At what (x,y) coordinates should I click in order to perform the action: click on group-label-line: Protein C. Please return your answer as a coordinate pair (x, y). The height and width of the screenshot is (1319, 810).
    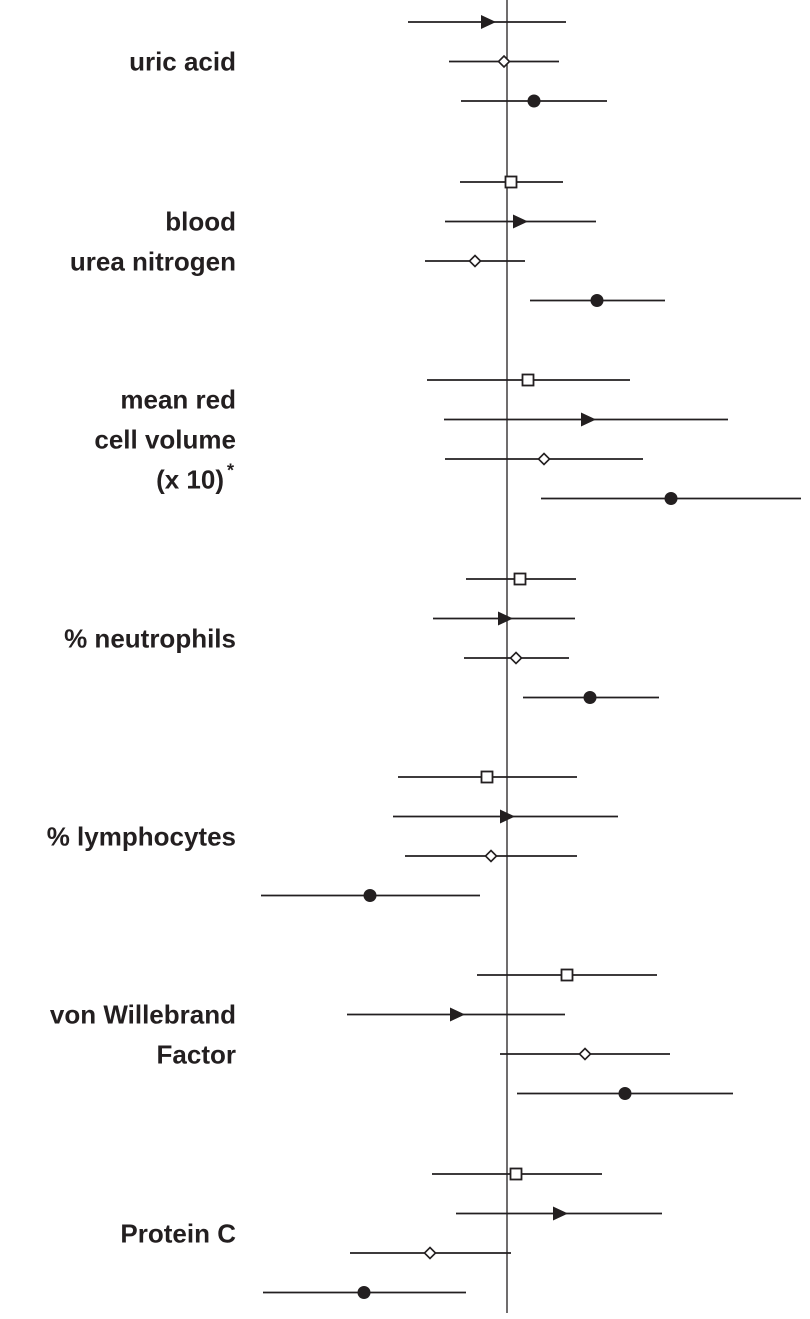
    Looking at the image, I should click on (178, 1233).